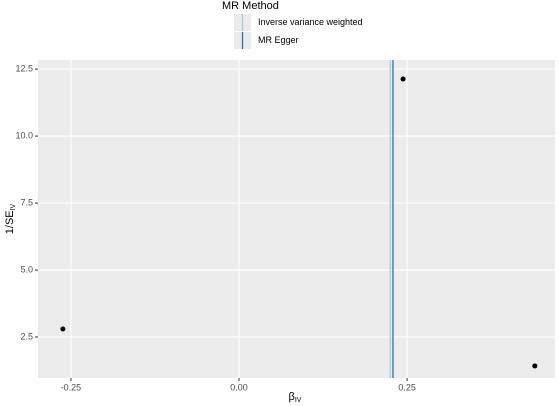 This screenshot has height=406, width=559. I want to click on x-label-sub: IV, so click(298, 400).